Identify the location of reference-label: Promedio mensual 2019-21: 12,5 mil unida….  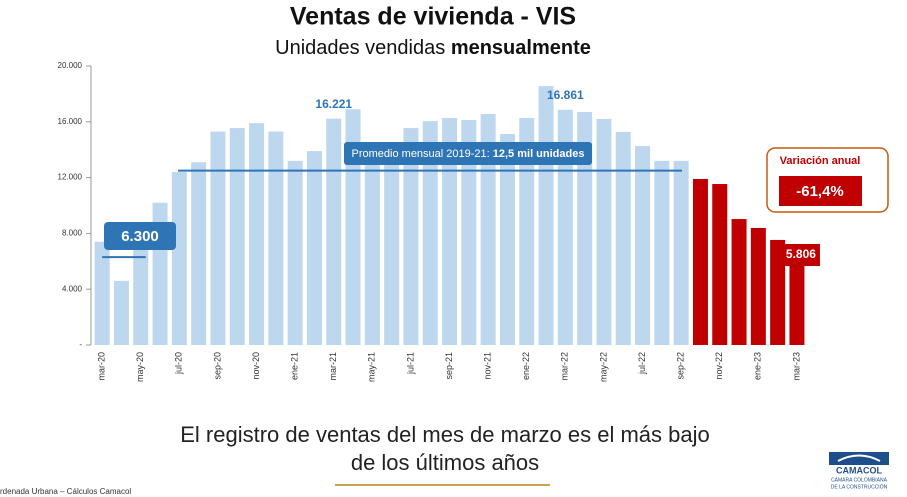
(468, 154).